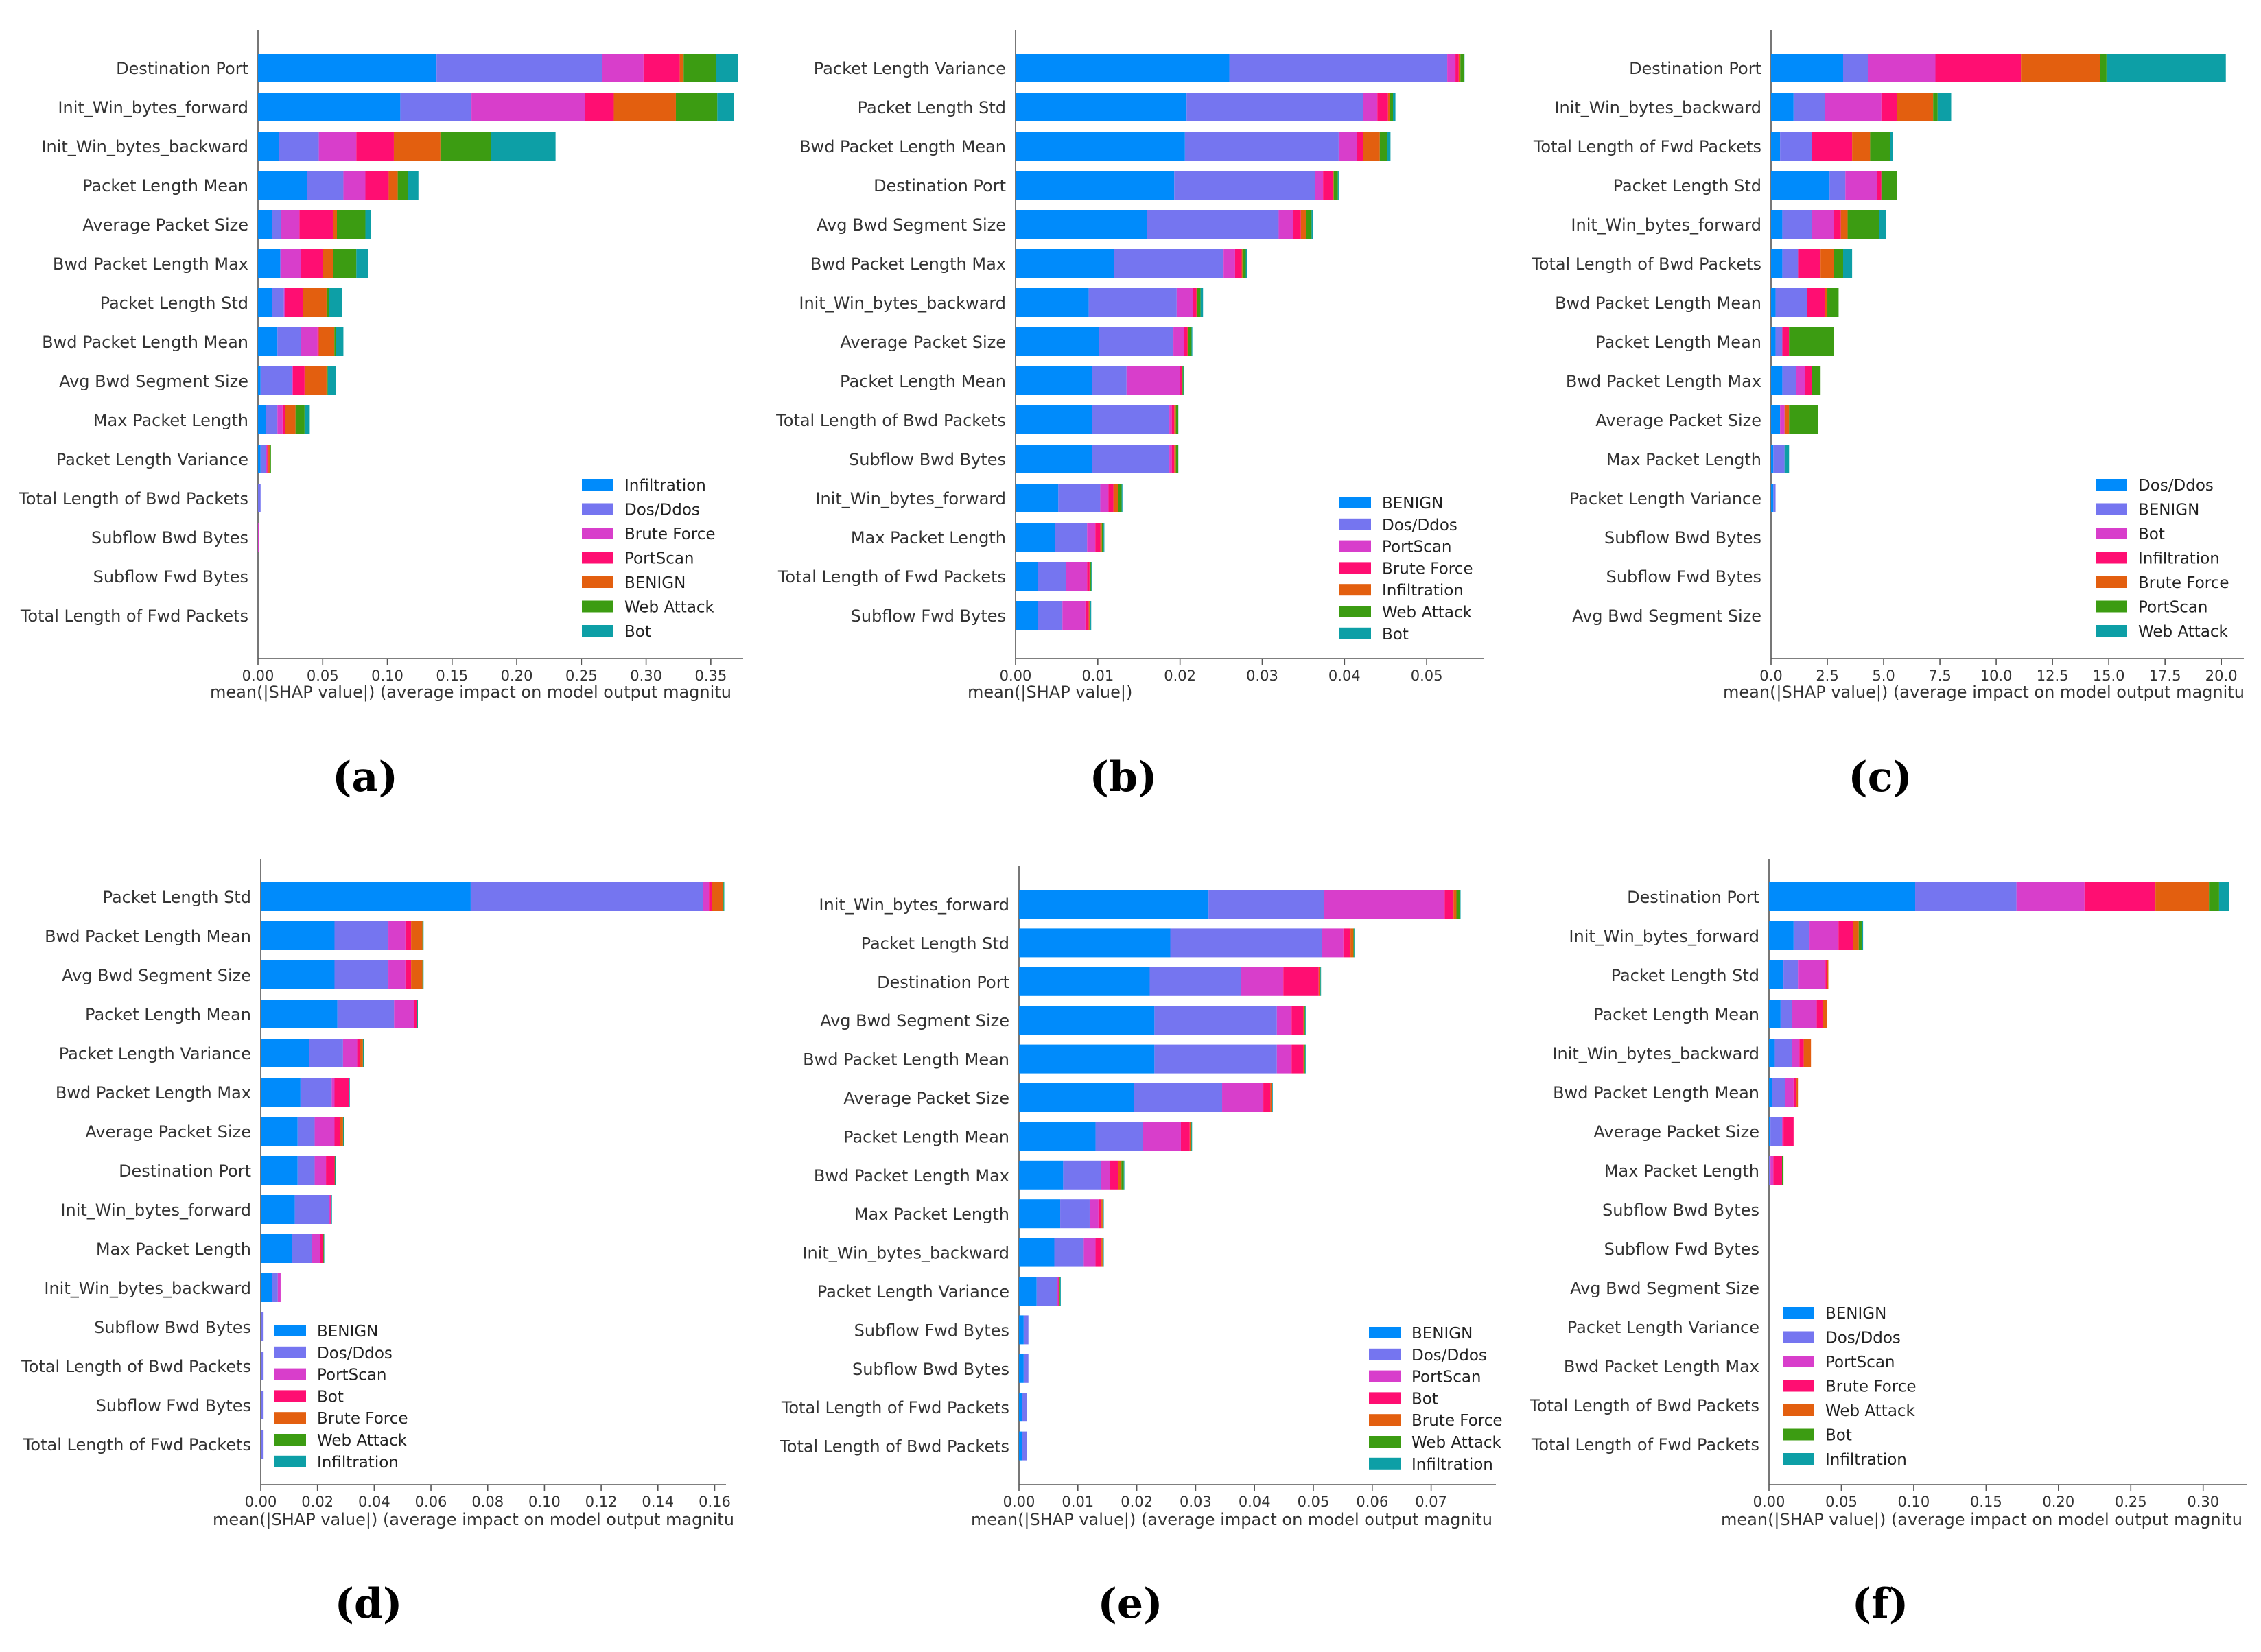 The width and height of the screenshot is (2261, 1652). Describe the element at coordinates (1019, 1502) in the screenshot. I see `x-tick-label: 0.00` at that location.